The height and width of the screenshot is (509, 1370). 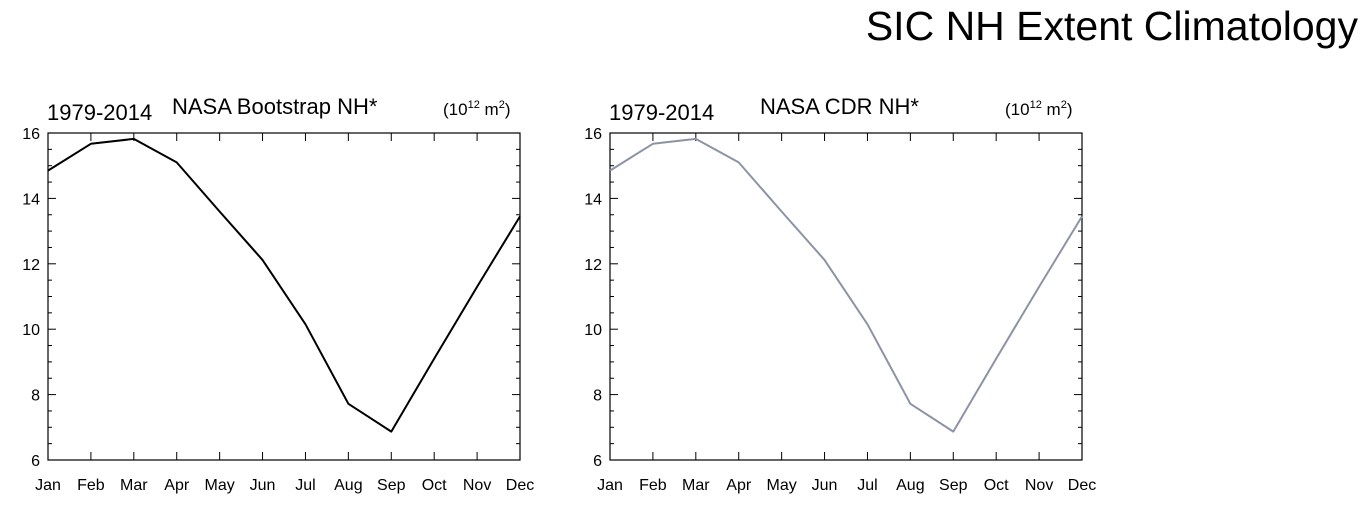 What do you see at coordinates (1111, 26) in the screenshot?
I see `page-title: SIC NH Extent Climatology` at bounding box center [1111, 26].